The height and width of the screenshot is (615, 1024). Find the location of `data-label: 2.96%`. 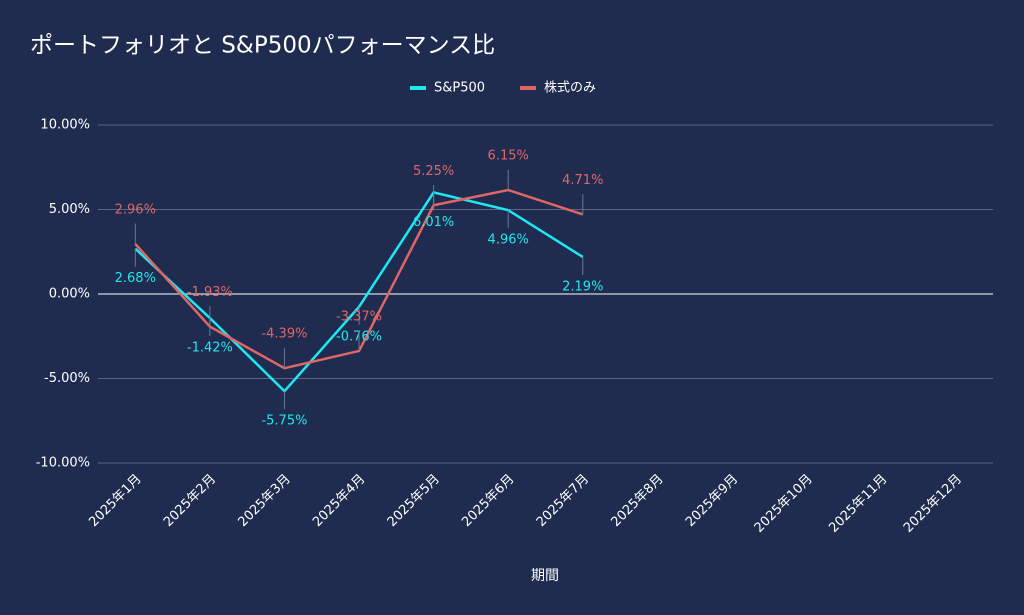

data-label: 2.96% is located at coordinates (135, 209).